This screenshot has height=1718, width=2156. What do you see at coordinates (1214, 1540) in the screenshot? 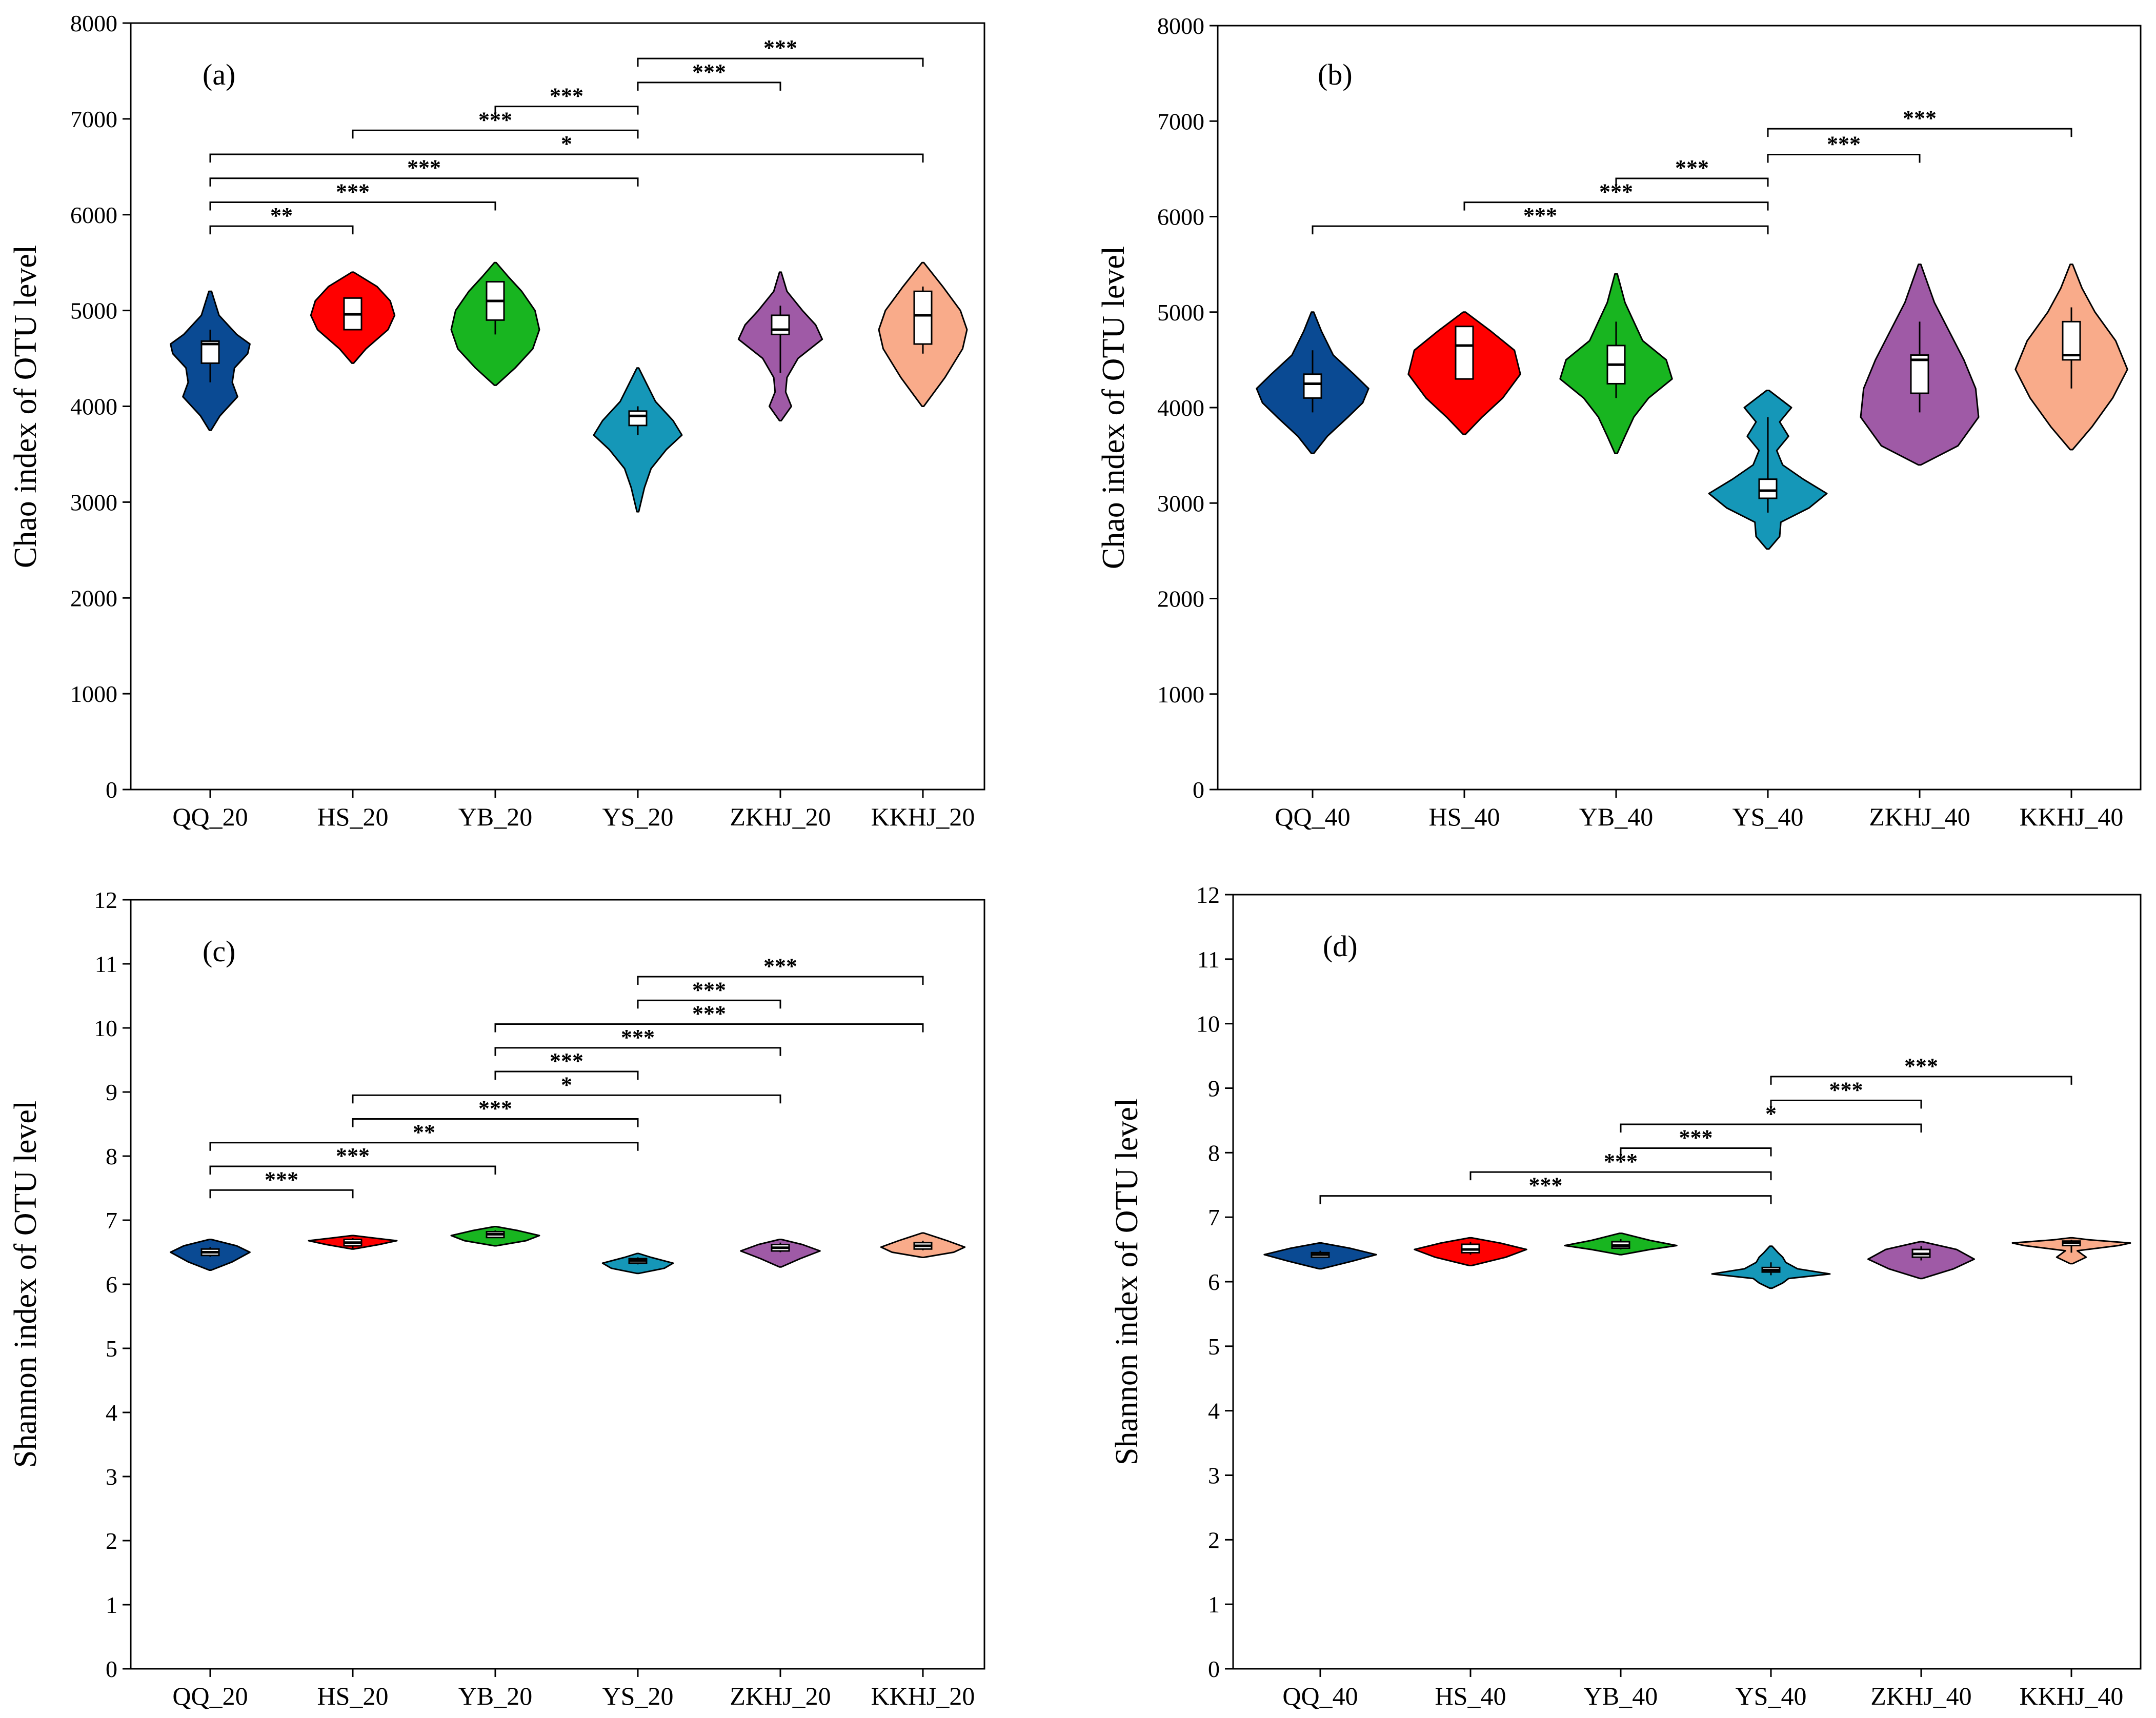
I see `y-tick-label: 2` at bounding box center [1214, 1540].